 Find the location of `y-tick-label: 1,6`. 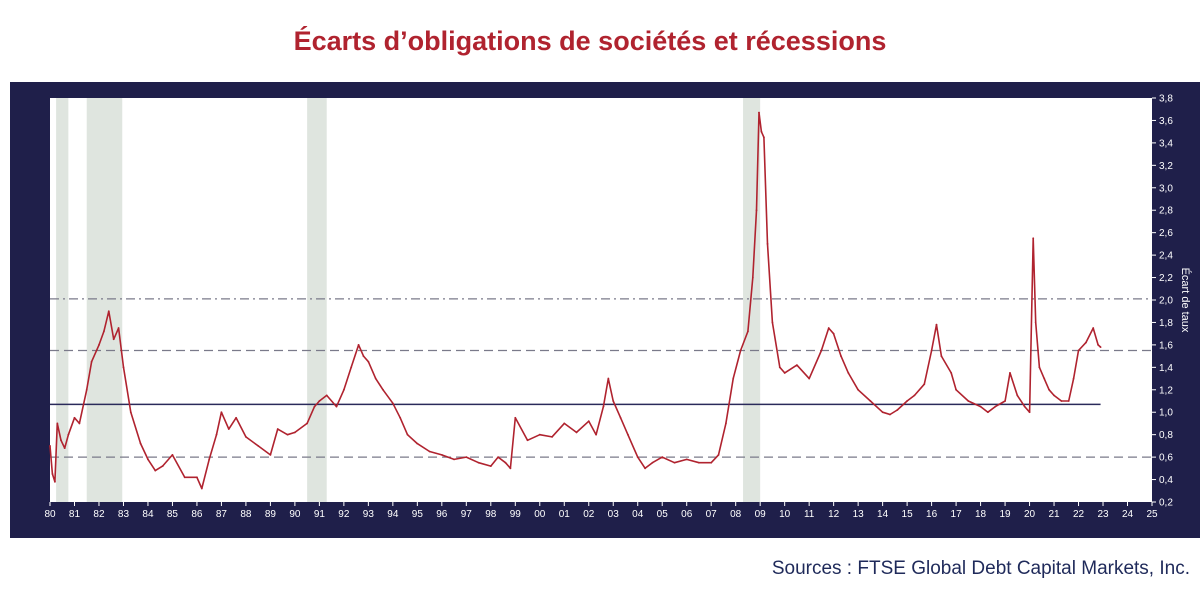

y-tick-label: 1,6 is located at coordinates (1166, 345).